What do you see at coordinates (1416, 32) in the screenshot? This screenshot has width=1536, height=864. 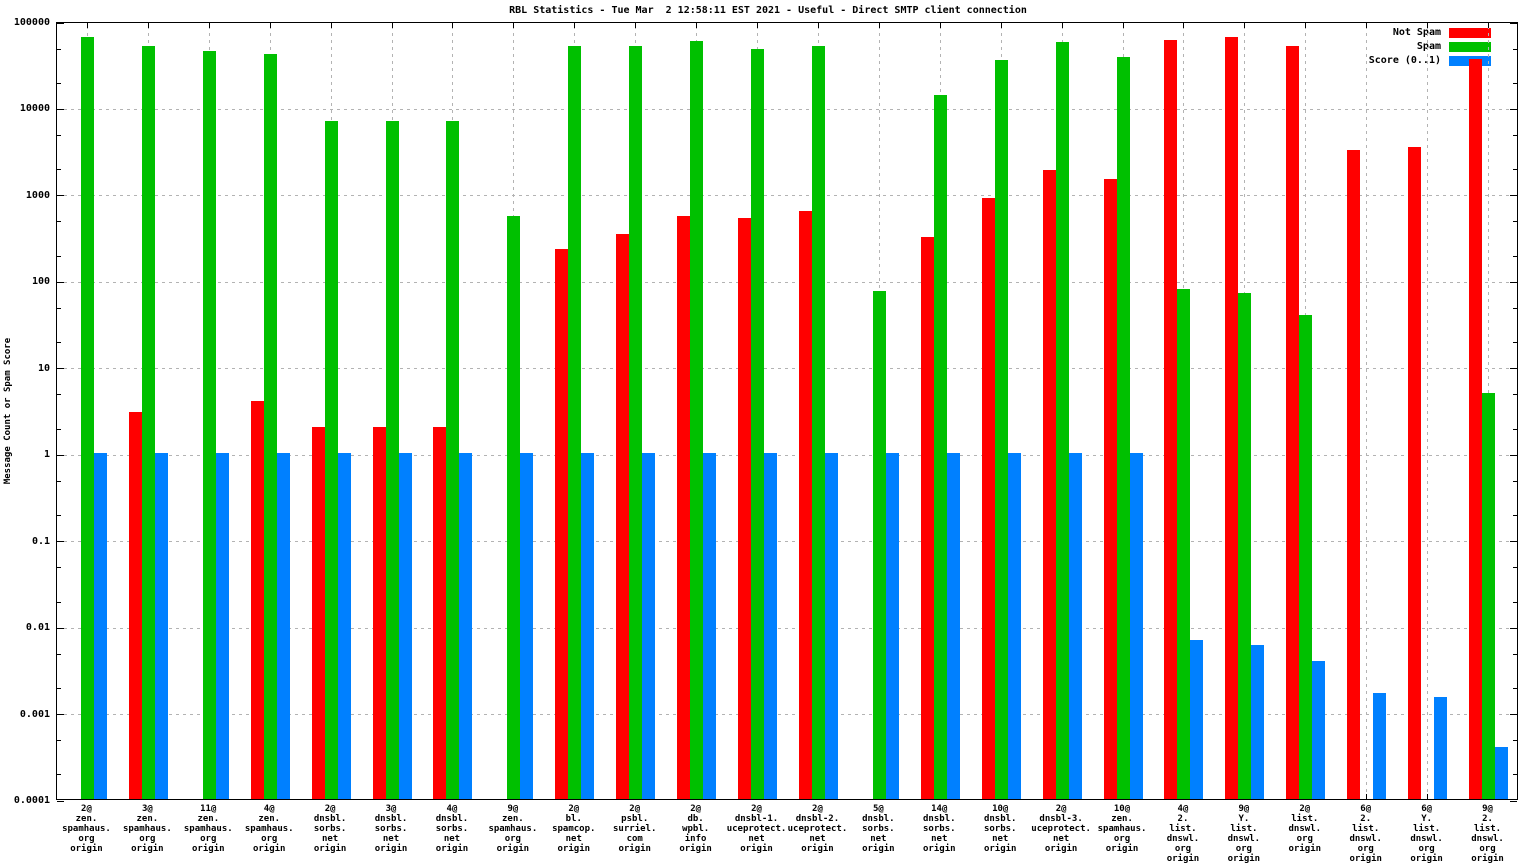 I see `legend-label-not-spam: Not Spam` at bounding box center [1416, 32].